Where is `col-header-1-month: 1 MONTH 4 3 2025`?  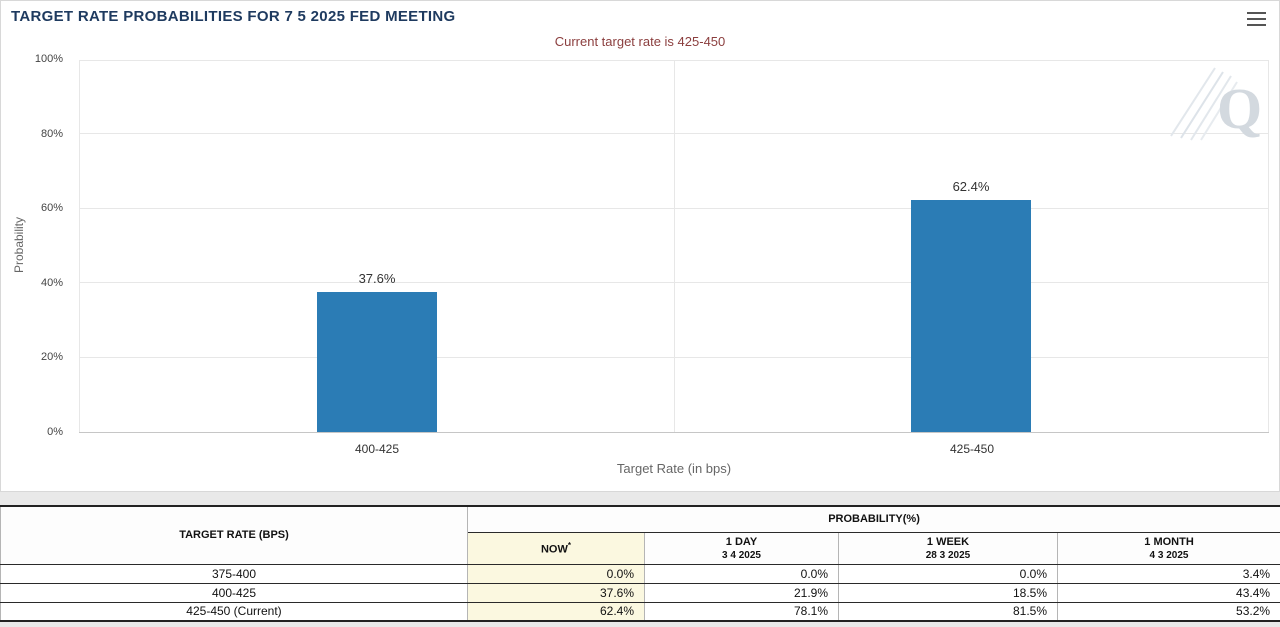 col-header-1-month: 1 MONTH 4 3 2025 is located at coordinates (1168, 548).